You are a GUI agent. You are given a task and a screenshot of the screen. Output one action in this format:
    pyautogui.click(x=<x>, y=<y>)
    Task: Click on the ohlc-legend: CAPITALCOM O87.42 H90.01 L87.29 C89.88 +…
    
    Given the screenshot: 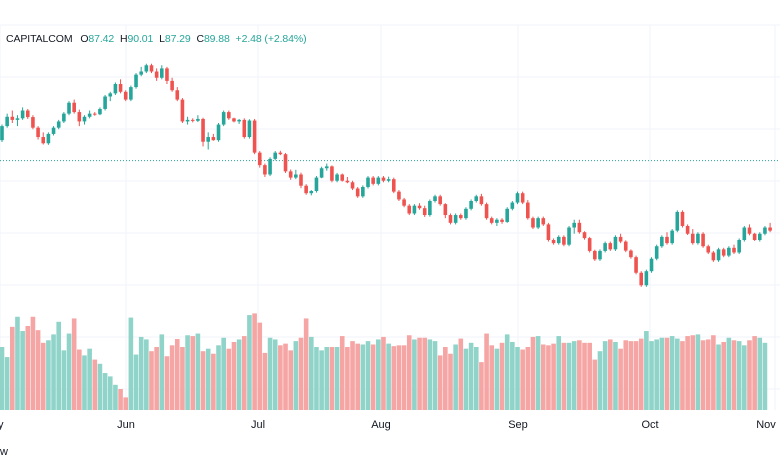 What is the action you would take?
    pyautogui.click(x=156, y=39)
    